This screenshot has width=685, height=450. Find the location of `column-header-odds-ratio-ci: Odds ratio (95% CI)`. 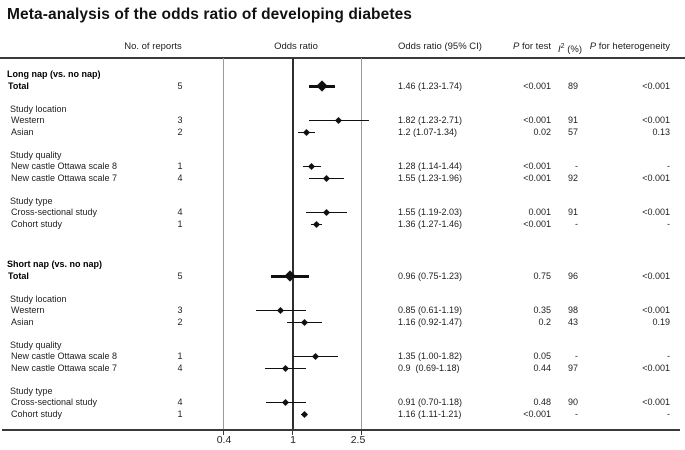

column-header-odds-ratio-ci: Odds ratio (95% CI) is located at coordinates (440, 46).